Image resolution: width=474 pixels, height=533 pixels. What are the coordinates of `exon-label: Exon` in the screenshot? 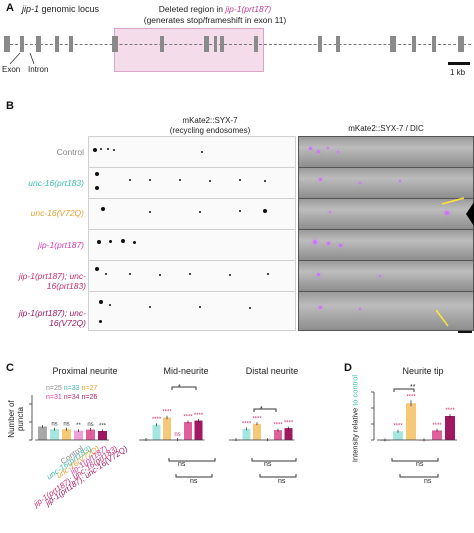 It's located at (11, 69).